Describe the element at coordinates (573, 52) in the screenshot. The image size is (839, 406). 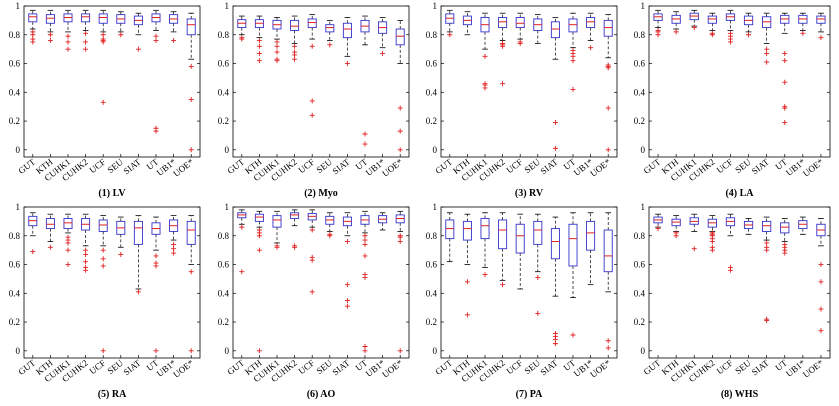
I see `box-UT` at that location.